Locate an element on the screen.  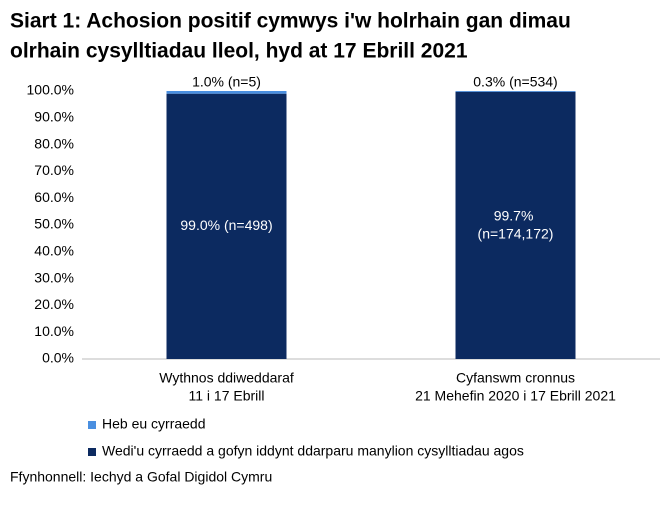
data-label: 1.0% (n=5) is located at coordinates (226, 82).